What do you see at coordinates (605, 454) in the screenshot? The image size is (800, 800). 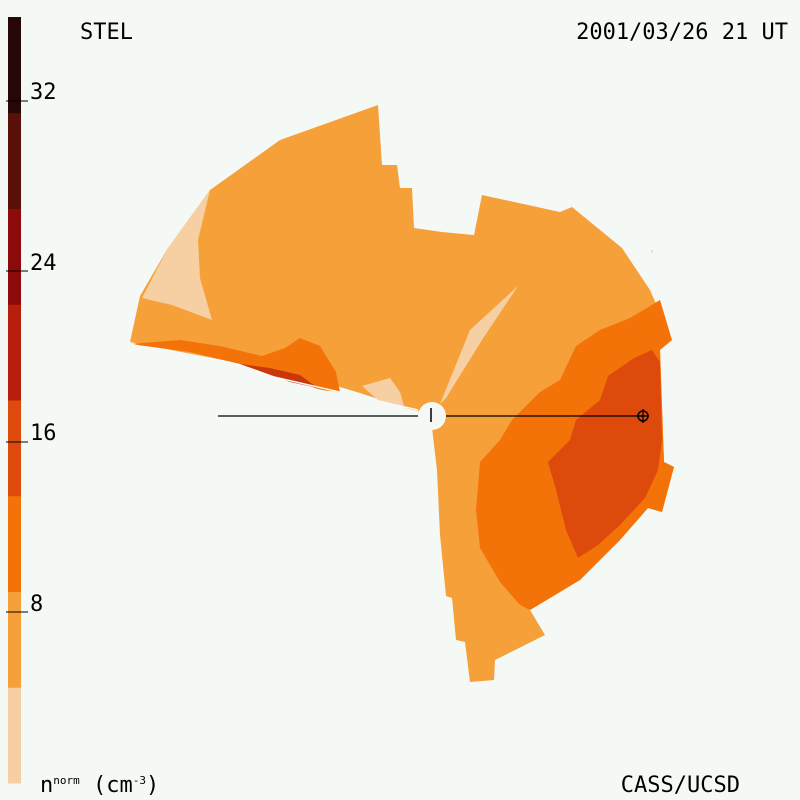 I see `density-region-high-right` at bounding box center [605, 454].